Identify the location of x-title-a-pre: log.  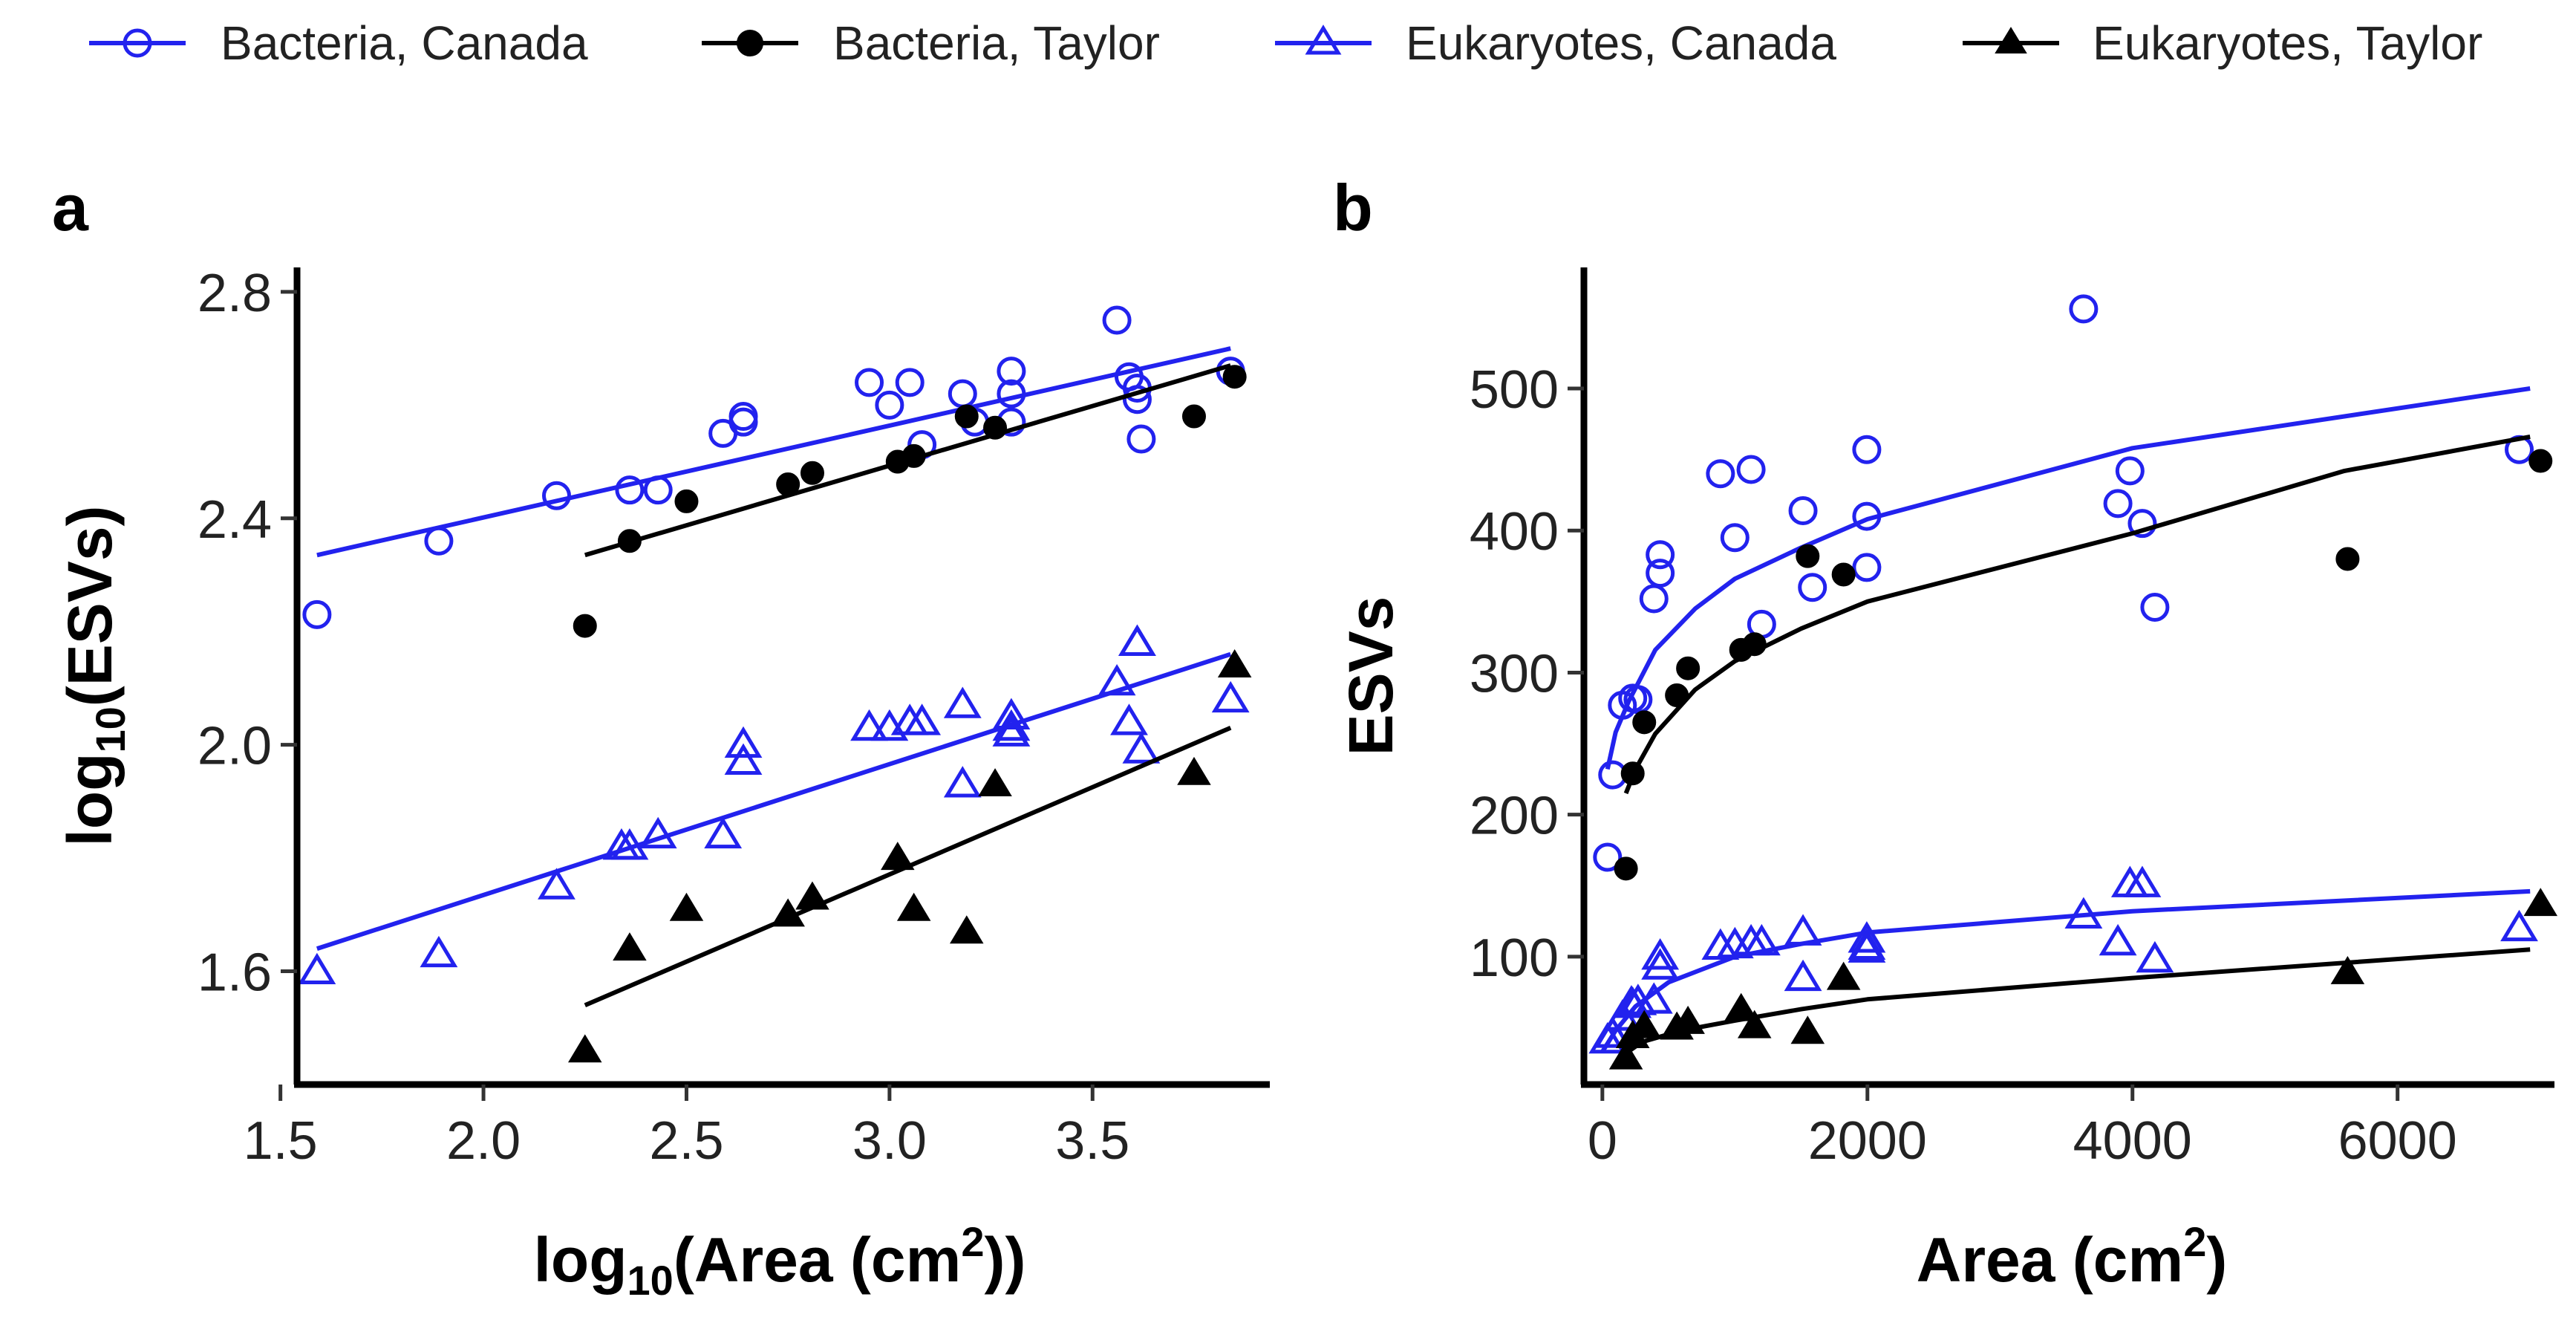
(580, 1260).